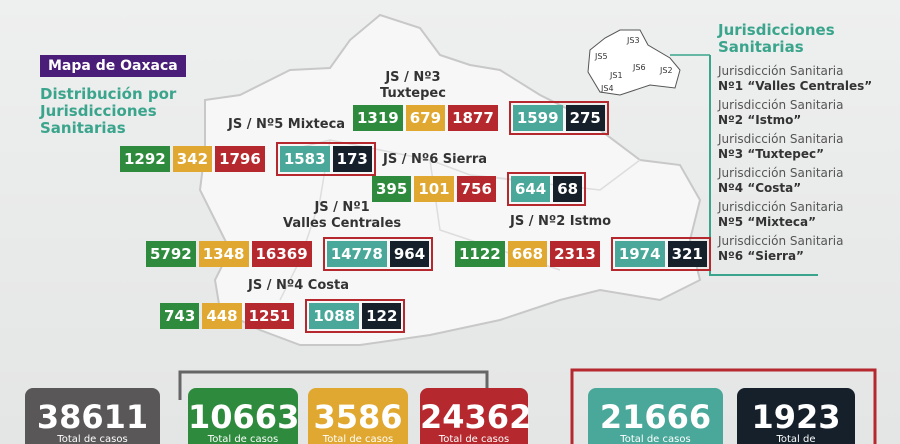  What do you see at coordinates (473, 118) in the screenshot?
I see `value-box: 1877` at bounding box center [473, 118].